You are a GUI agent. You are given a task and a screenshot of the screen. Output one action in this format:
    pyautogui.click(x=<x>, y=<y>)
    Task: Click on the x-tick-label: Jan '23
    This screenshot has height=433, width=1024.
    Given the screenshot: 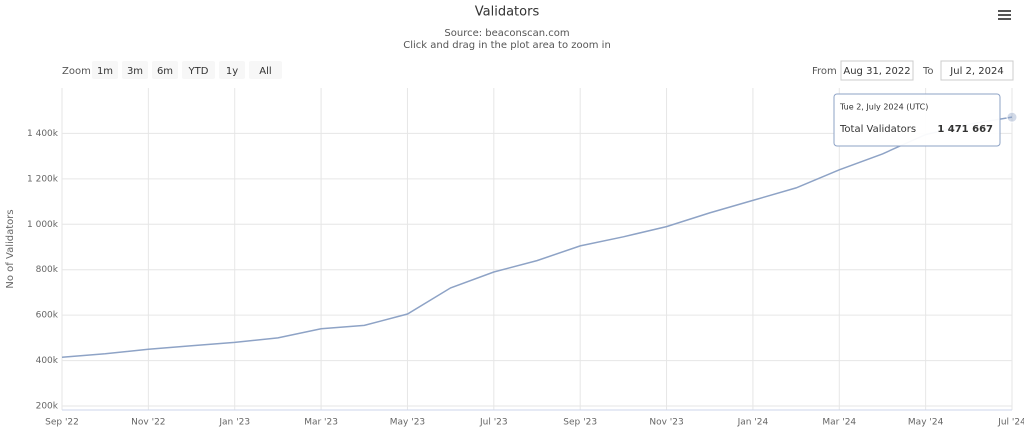 What is the action you would take?
    pyautogui.click(x=234, y=423)
    